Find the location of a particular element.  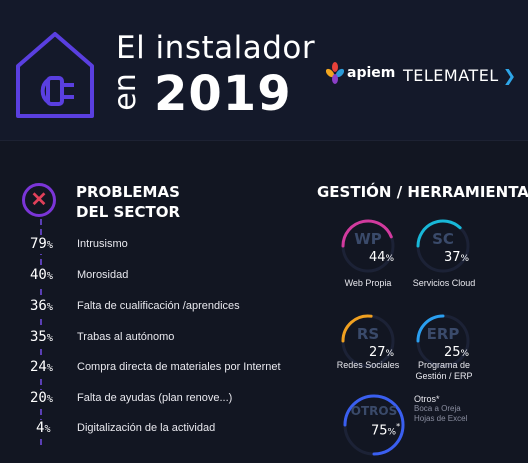

gauge-pct: 37% is located at coordinates (456, 257).